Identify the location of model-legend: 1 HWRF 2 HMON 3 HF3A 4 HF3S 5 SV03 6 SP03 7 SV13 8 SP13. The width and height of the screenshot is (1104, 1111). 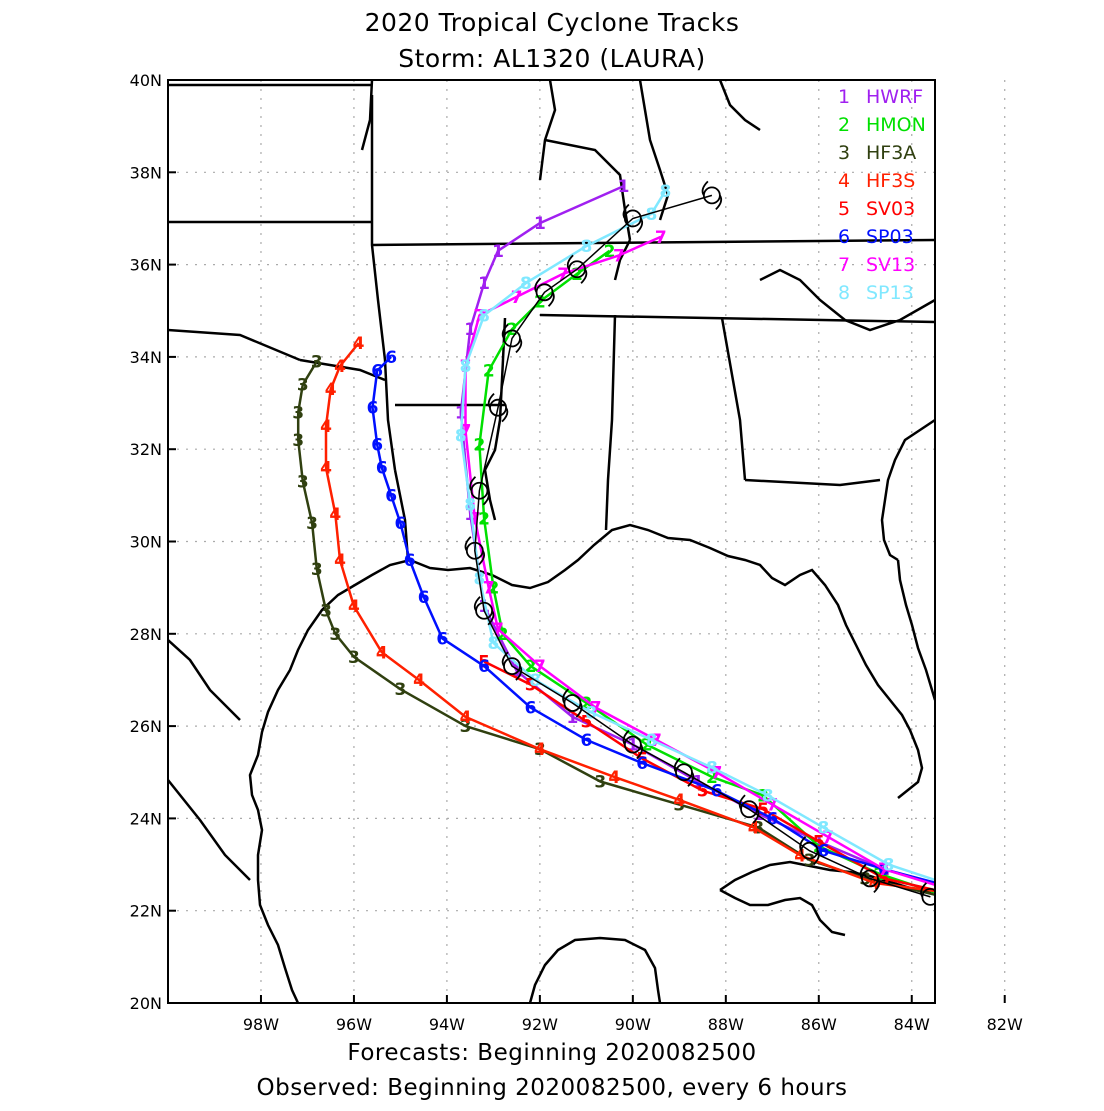
(882, 195).